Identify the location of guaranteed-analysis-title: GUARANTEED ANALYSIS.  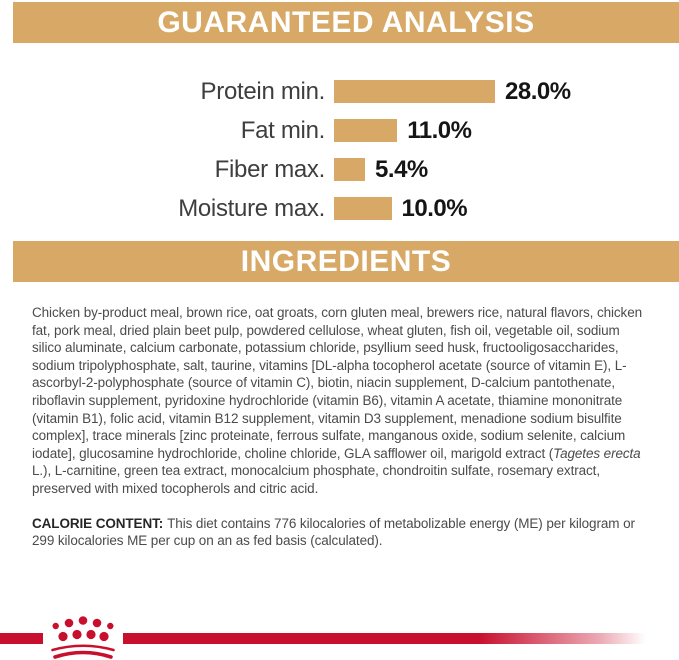
(346, 22).